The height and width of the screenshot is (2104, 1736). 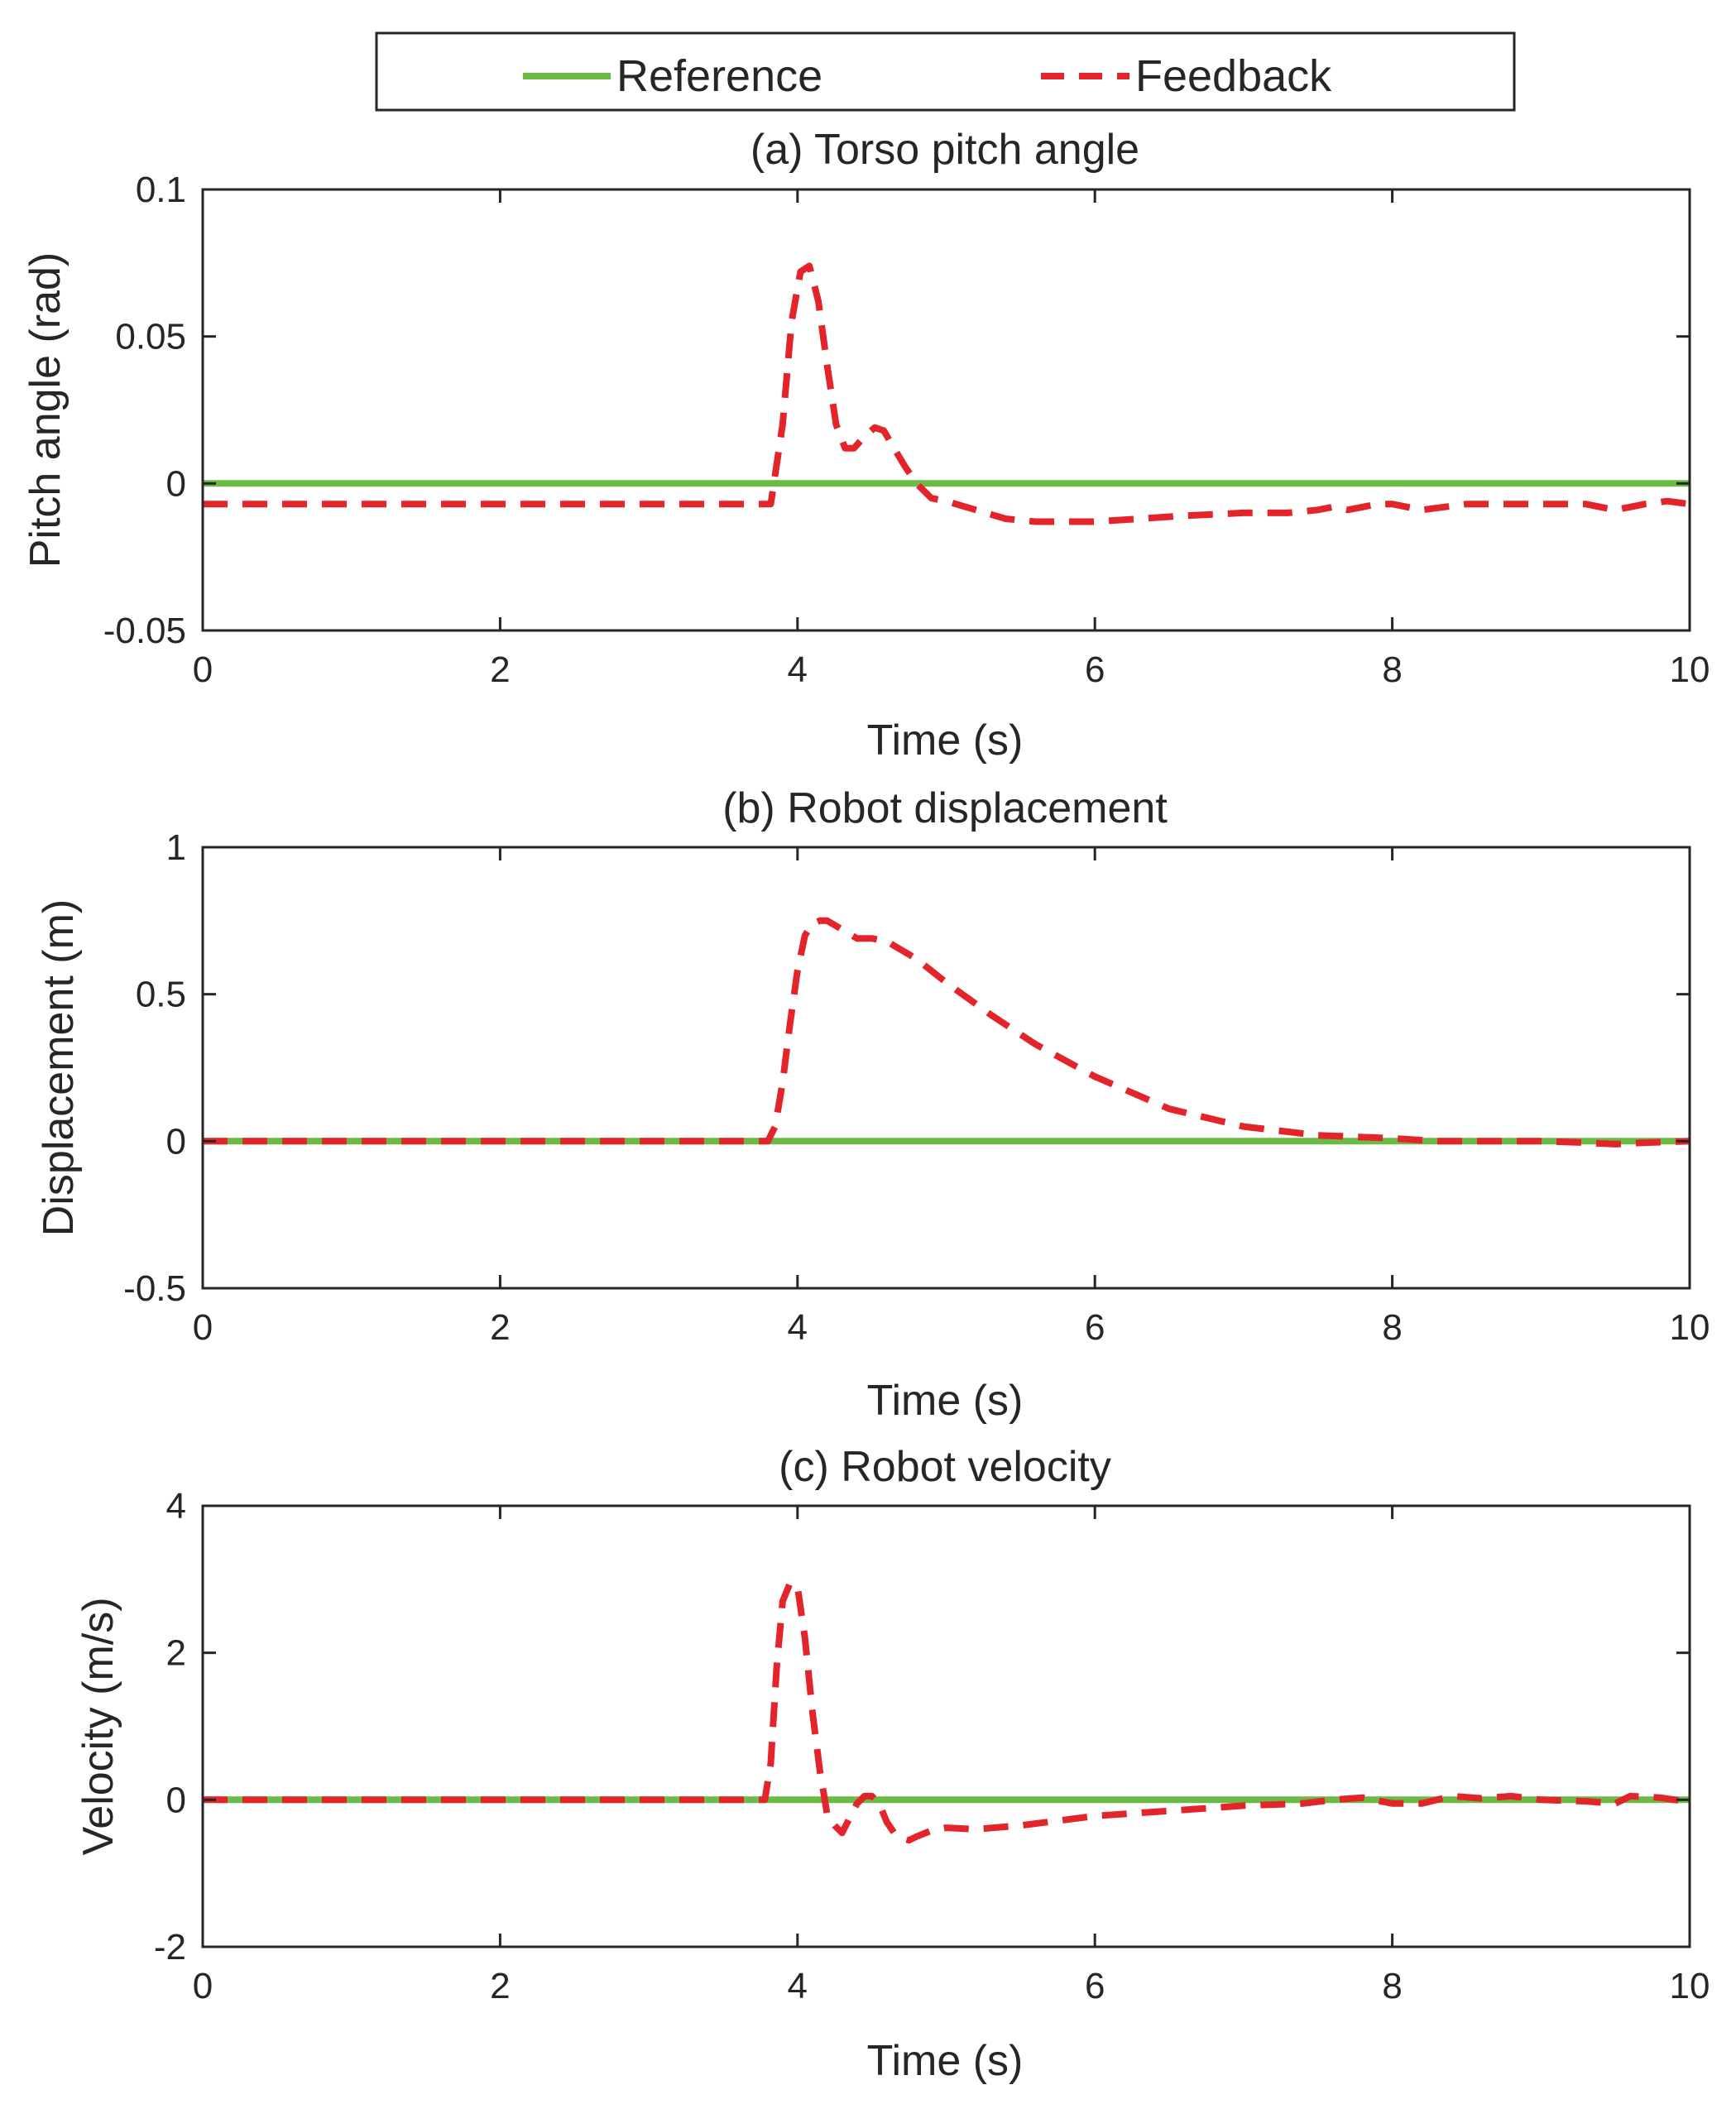 I want to click on panel-title: (b) Robot displacement, so click(x=945, y=808).